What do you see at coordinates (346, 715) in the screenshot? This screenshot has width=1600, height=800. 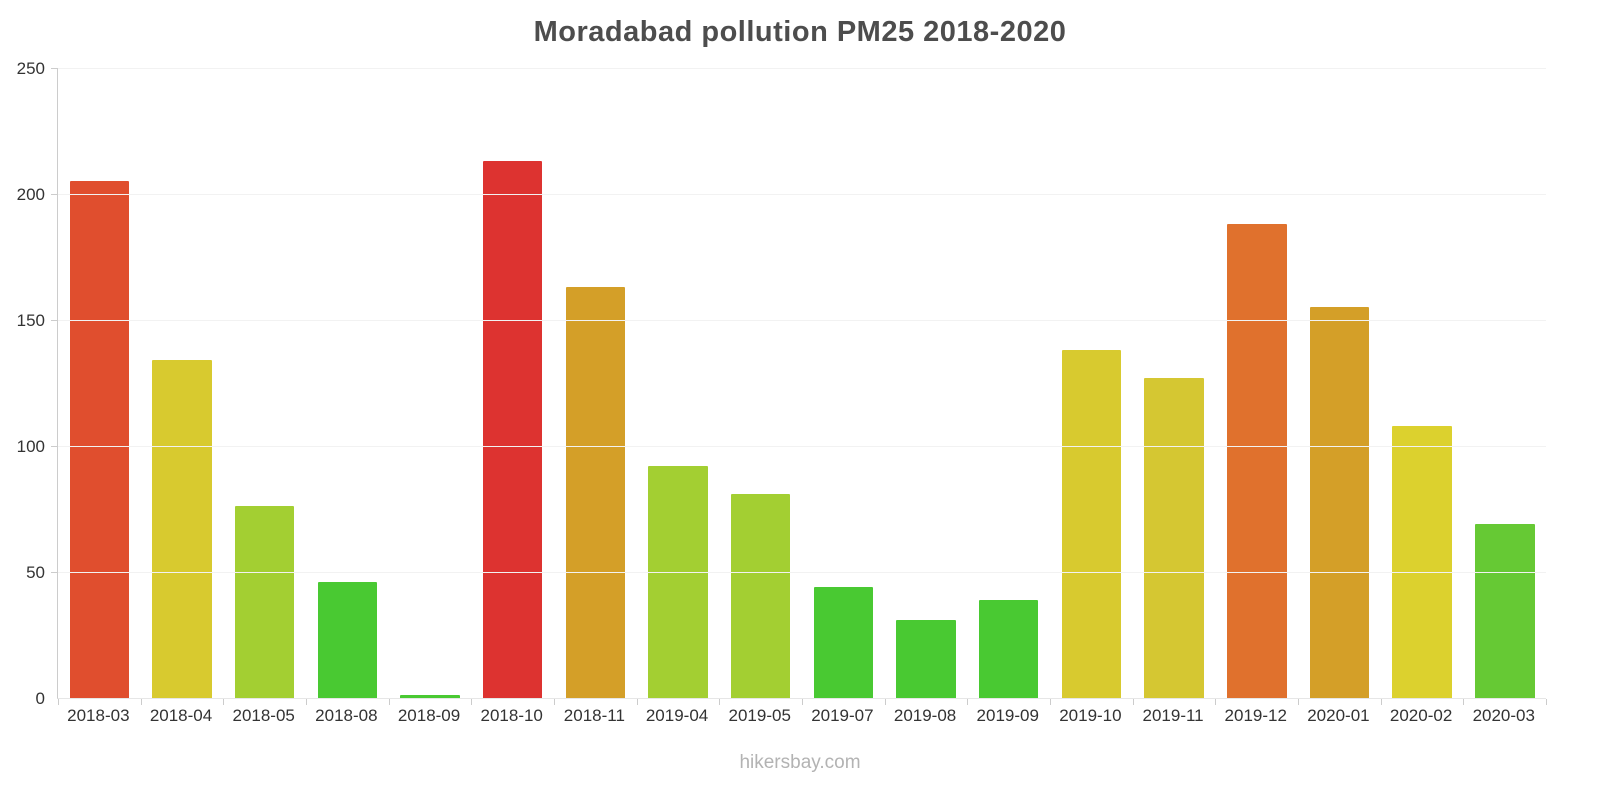 I see `x-tick-label-2018-08: 2018-08` at bounding box center [346, 715].